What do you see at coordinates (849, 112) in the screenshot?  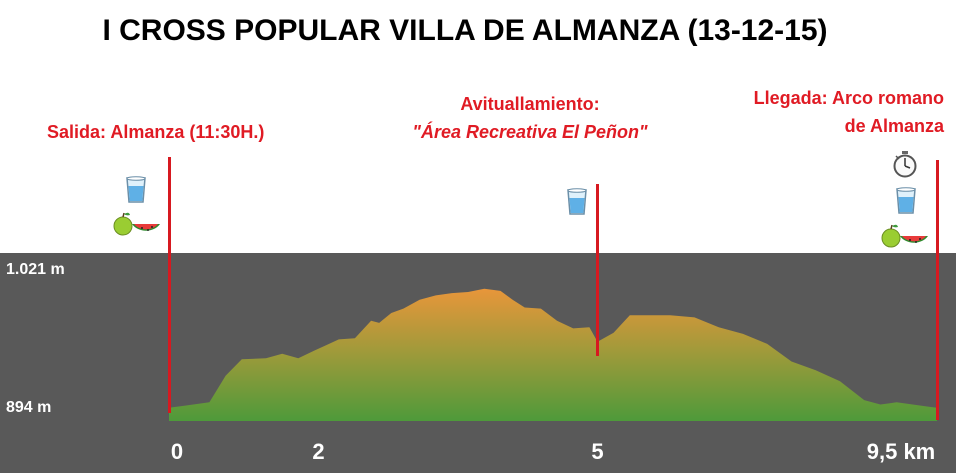 I see `finish-label: Llegada: Arco romano de Almanza` at bounding box center [849, 112].